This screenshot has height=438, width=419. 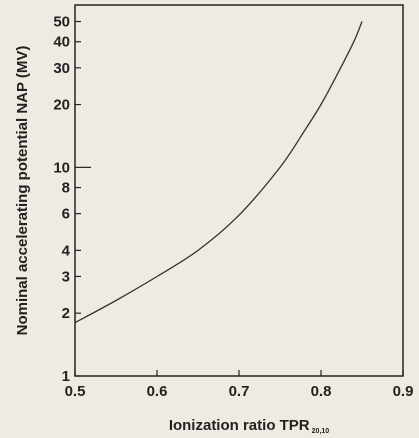 What do you see at coordinates (239, 425) in the screenshot?
I see `x-axis-title-text: Ionization ratio TPR` at bounding box center [239, 425].